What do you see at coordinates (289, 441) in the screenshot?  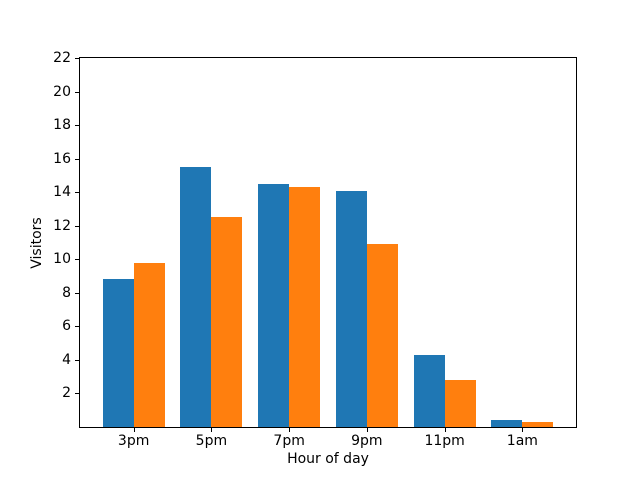 I see `x-tick-label-7pm: 7pm` at bounding box center [289, 441].